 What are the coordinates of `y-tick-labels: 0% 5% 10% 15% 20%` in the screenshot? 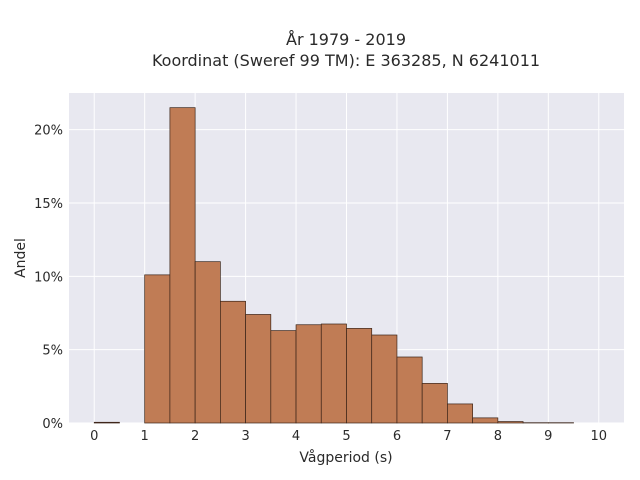 It's located at (48, 278).